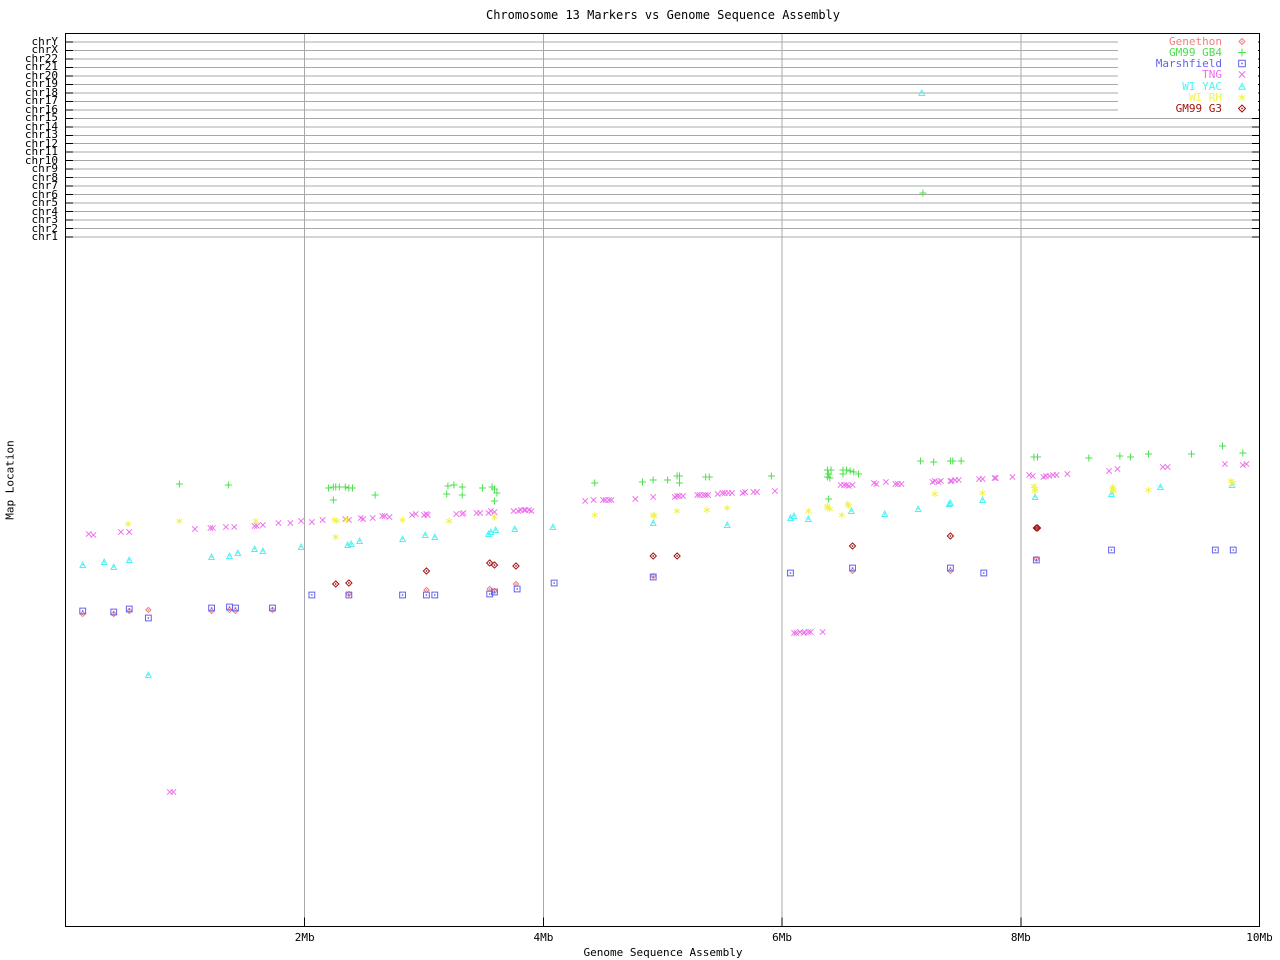 The height and width of the screenshot is (960, 1280). Describe the element at coordinates (1242, 97) in the screenshot. I see `wi_rh-marker-icon` at that location.